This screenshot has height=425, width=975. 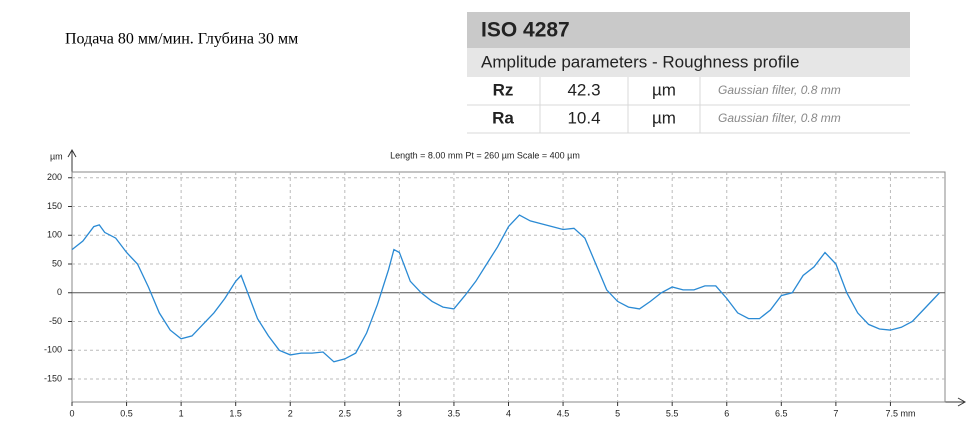 What do you see at coordinates (59, 292) in the screenshot?
I see `y-tick-label: 0` at bounding box center [59, 292].